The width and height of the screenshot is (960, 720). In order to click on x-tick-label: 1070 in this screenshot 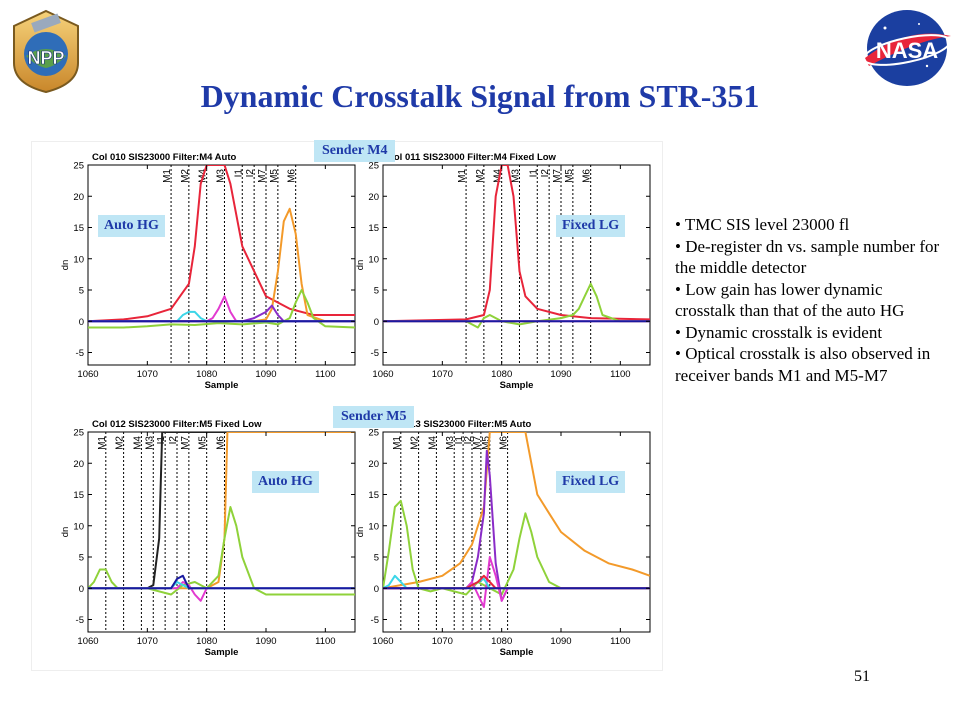, I will do `click(442, 374)`.